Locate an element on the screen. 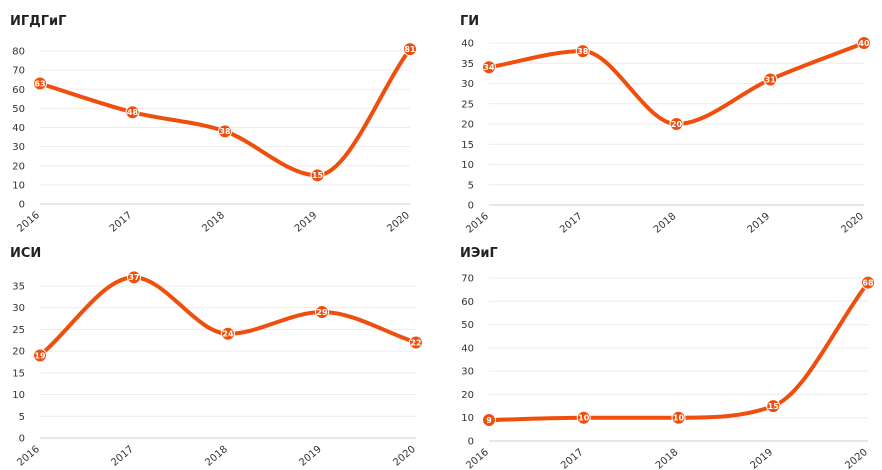 The width and height of the screenshot is (882, 470). data-label: 29 is located at coordinates (322, 312).